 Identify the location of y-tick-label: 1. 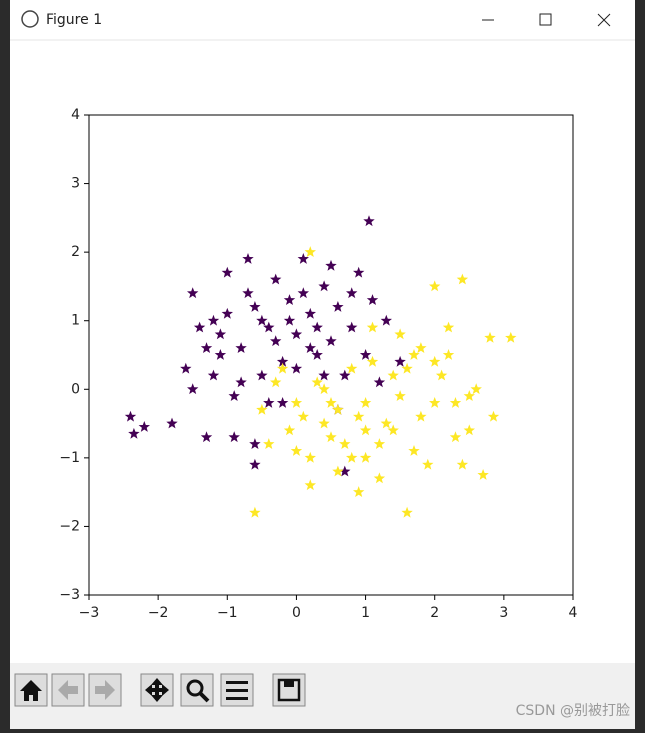
(75, 321).